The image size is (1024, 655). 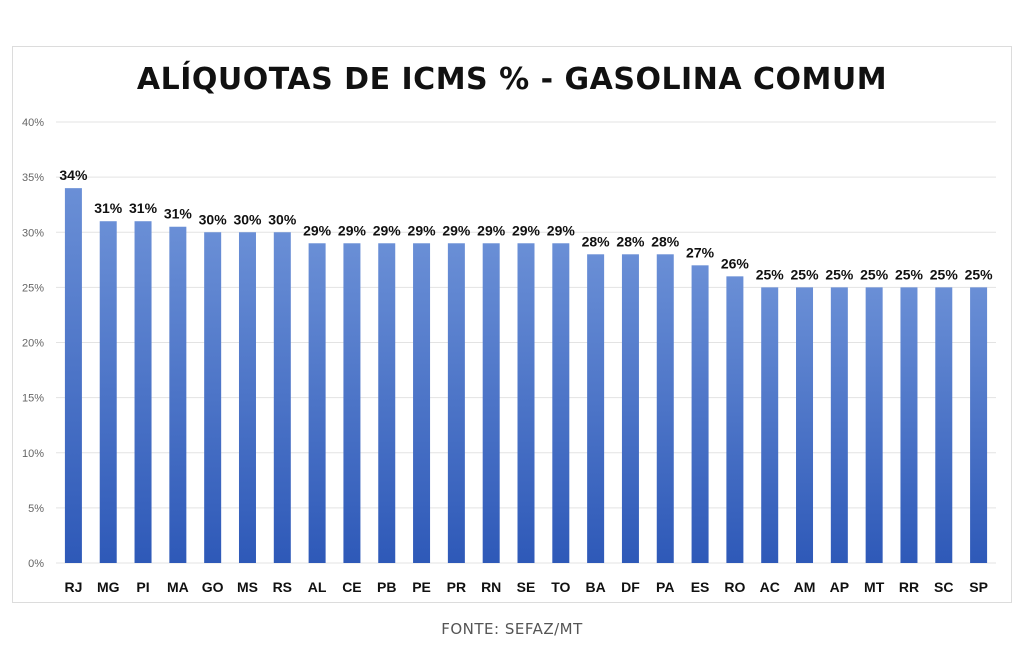 What do you see at coordinates (874, 425) in the screenshot?
I see `bar-mt` at bounding box center [874, 425].